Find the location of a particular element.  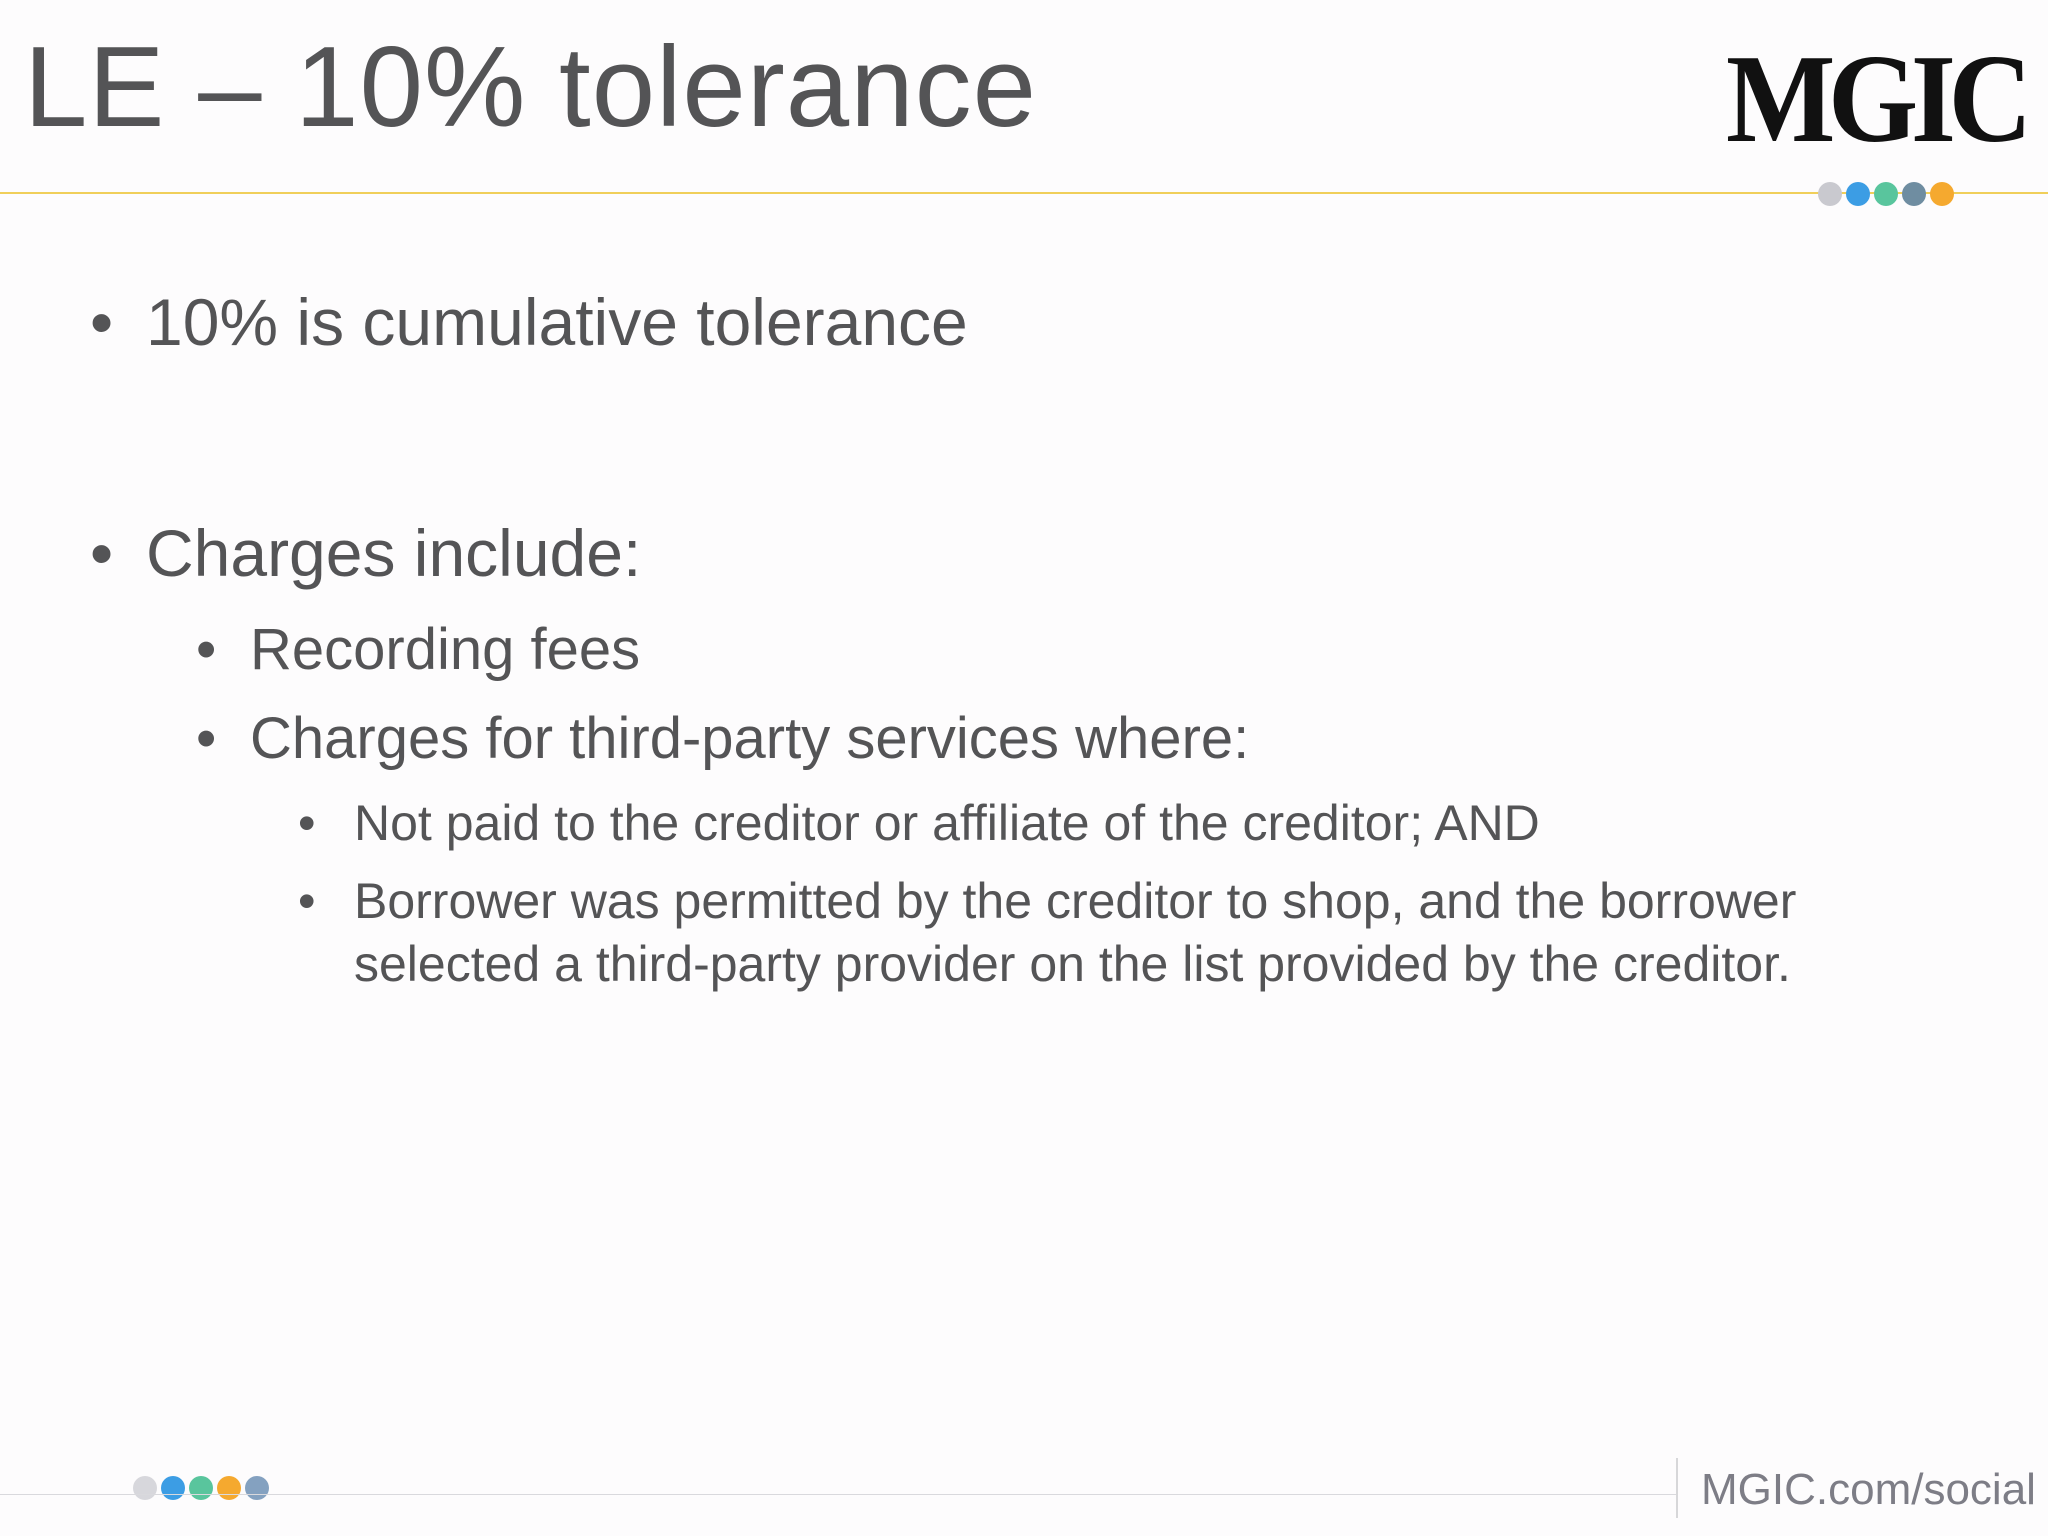

slide-title: LE – 10% tolerance is located at coordinates (530, 87).